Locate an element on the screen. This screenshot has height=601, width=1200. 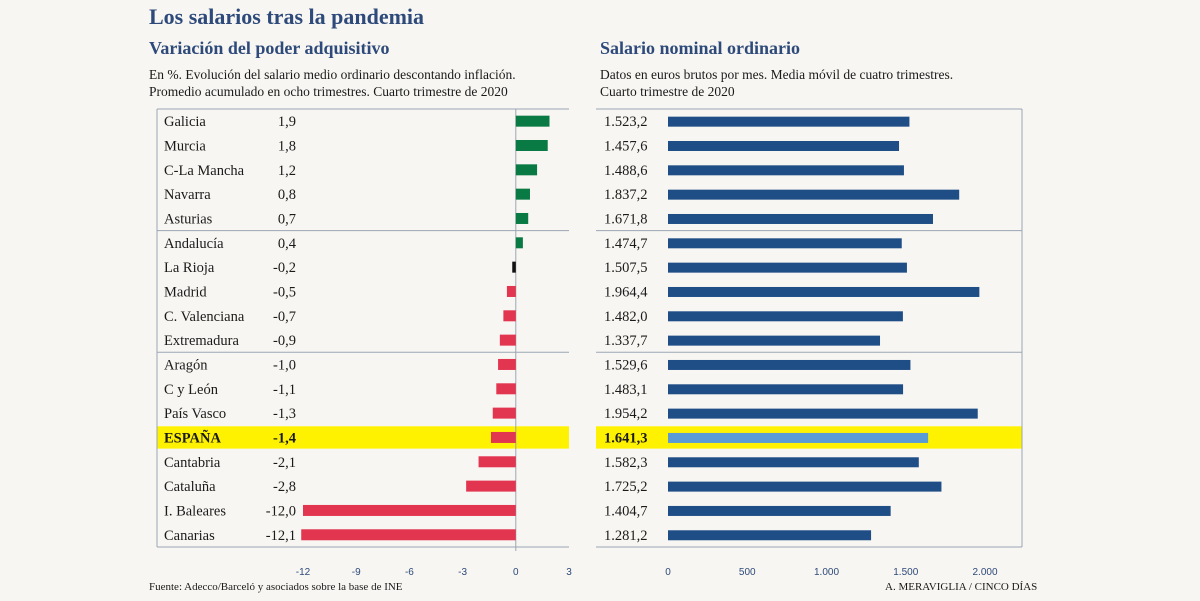
left-value-label: -1,1 is located at coordinates (284, 390).